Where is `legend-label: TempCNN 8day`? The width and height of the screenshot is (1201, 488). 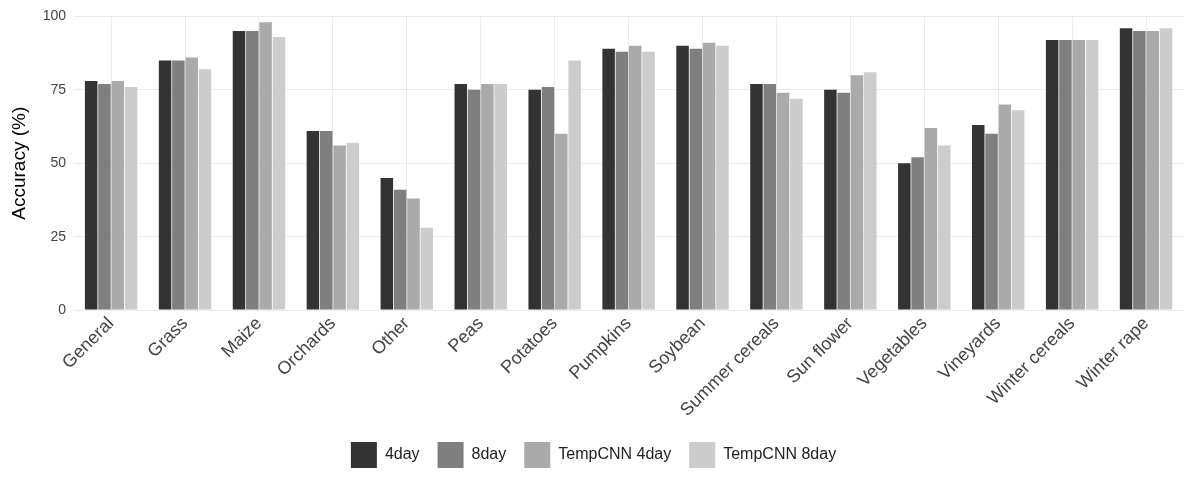
legend-label: TempCNN 8day is located at coordinates (780, 454).